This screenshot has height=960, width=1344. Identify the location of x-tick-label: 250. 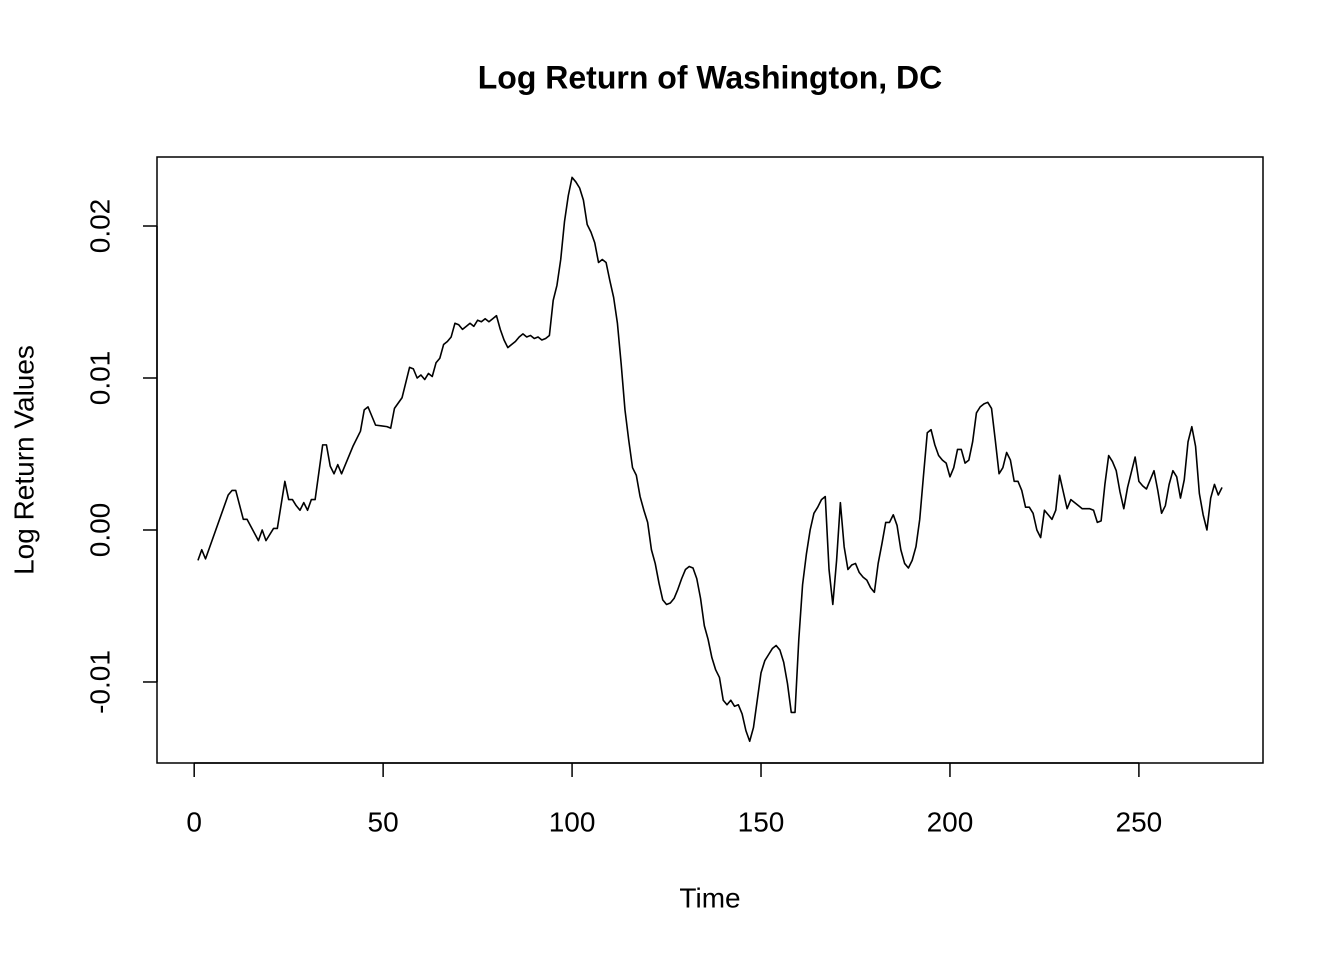
(1139, 821).